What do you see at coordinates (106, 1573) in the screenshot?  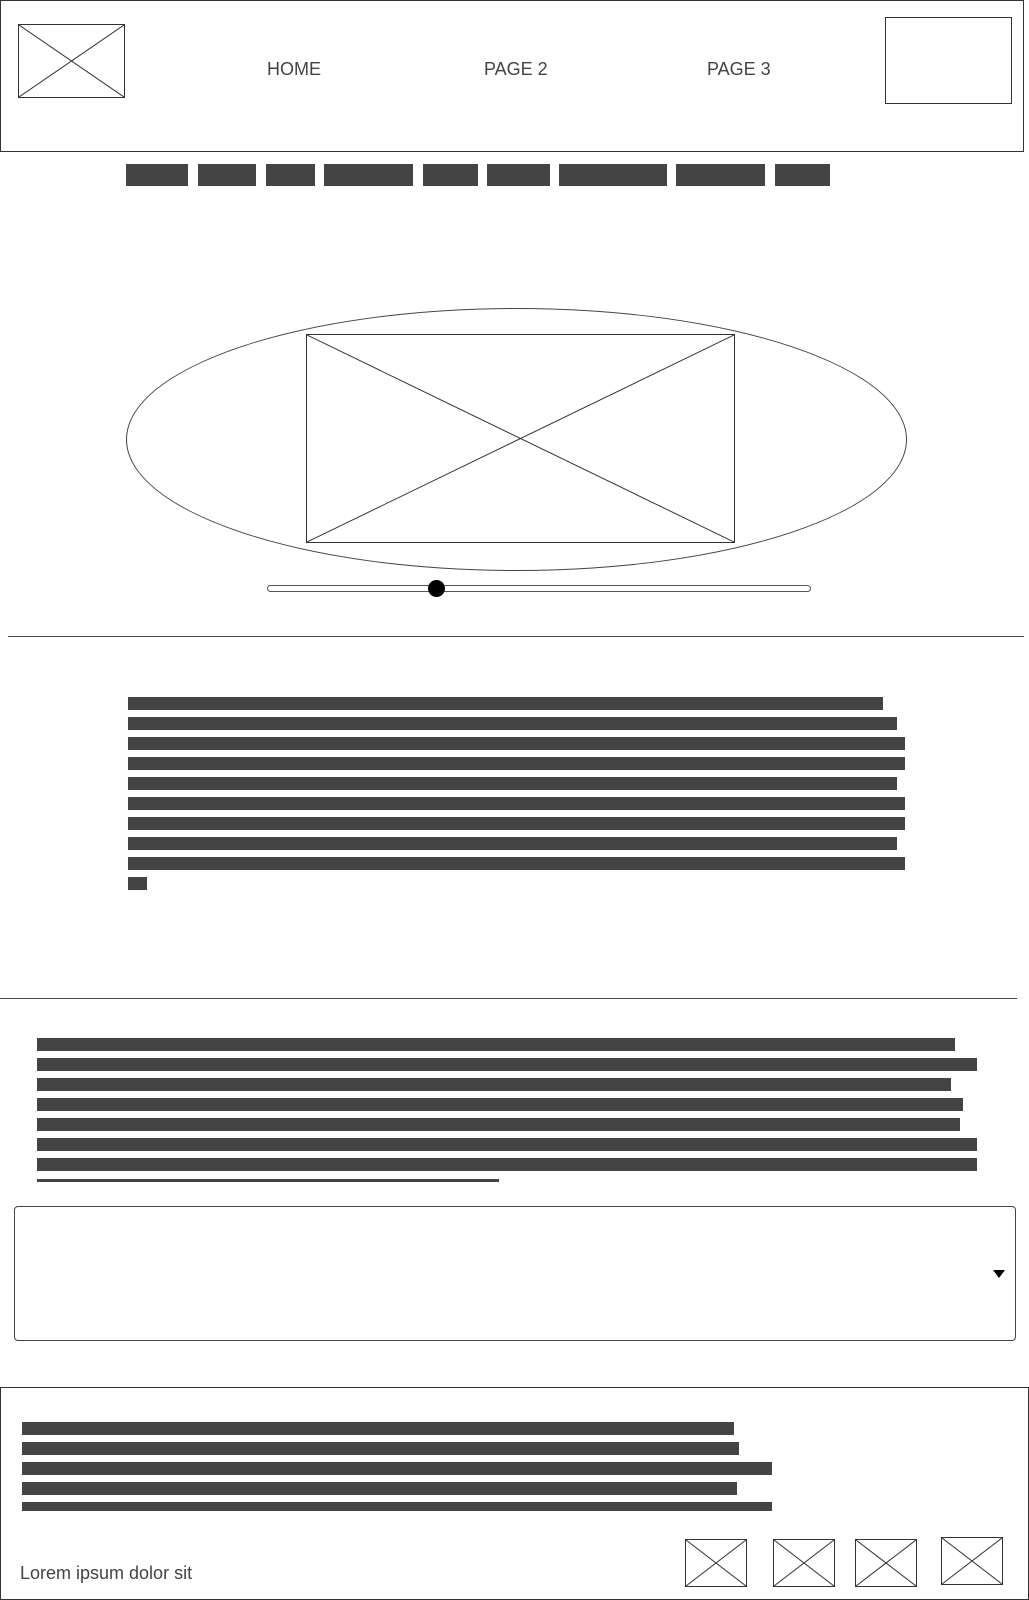 I see `footer-caption: Lorem ipsum dolor sit` at bounding box center [106, 1573].